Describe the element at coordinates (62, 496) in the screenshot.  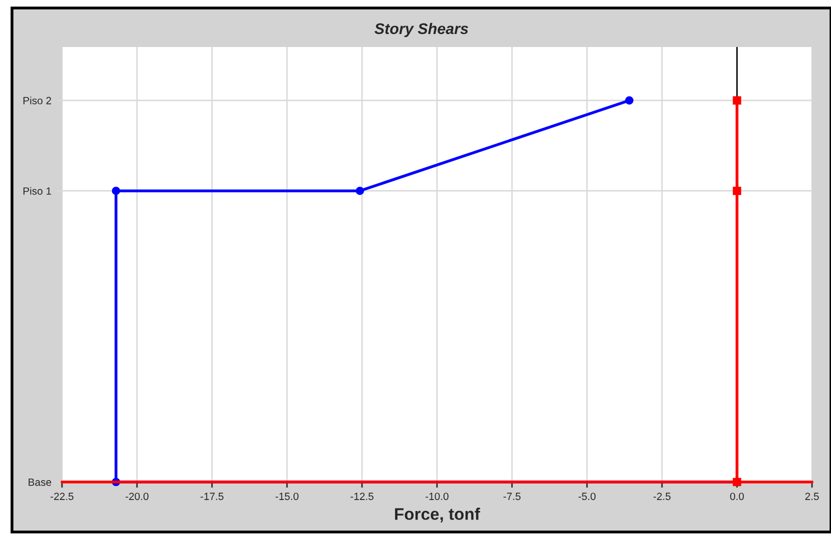
I see `x-tick-label: -22.5` at that location.